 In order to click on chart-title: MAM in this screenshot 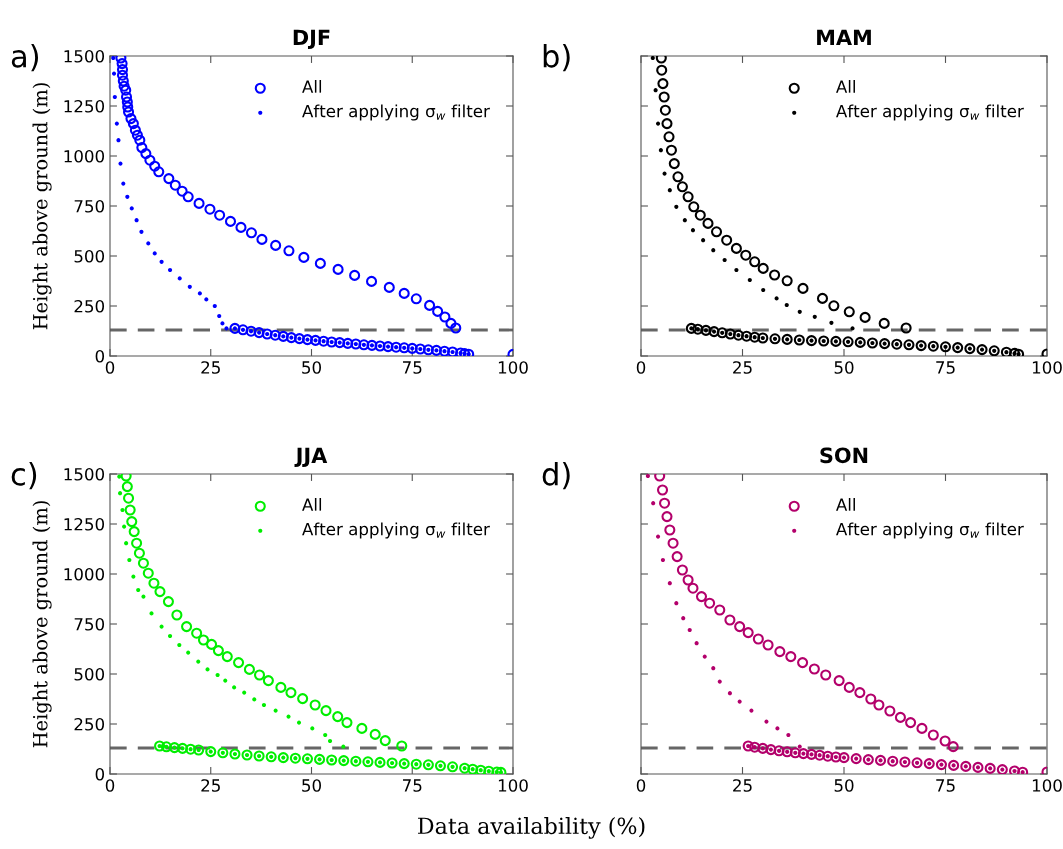, I will do `click(844, 37)`.